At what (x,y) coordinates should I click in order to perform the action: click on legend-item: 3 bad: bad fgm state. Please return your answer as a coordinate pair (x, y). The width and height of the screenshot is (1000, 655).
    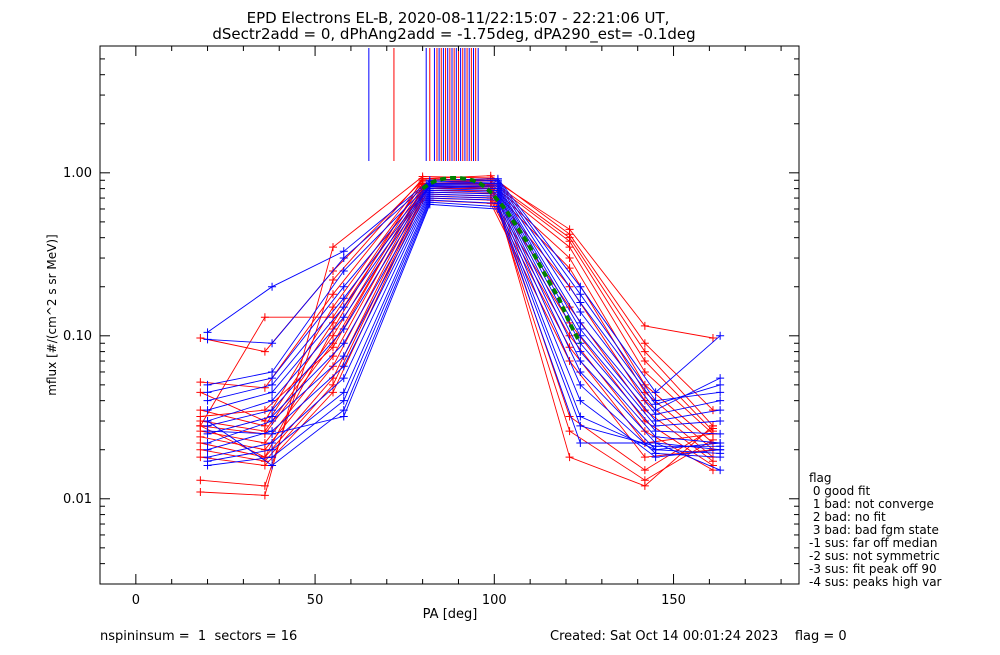
    Looking at the image, I should click on (874, 530).